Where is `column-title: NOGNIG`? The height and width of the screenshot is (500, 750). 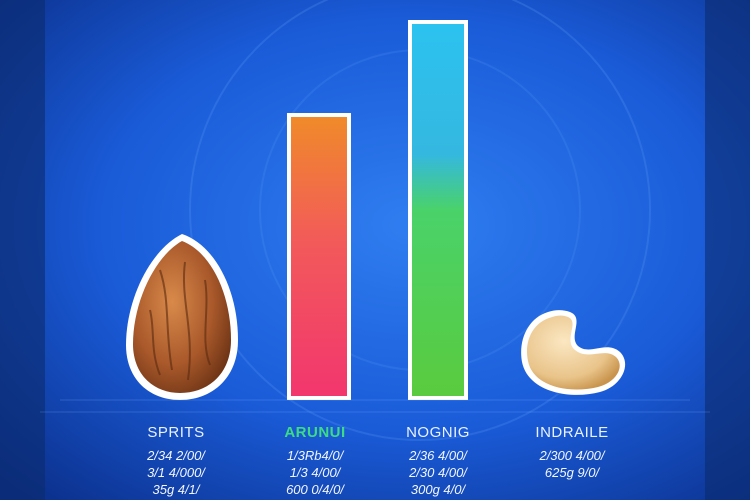 column-title: NOGNIG is located at coordinates (438, 432).